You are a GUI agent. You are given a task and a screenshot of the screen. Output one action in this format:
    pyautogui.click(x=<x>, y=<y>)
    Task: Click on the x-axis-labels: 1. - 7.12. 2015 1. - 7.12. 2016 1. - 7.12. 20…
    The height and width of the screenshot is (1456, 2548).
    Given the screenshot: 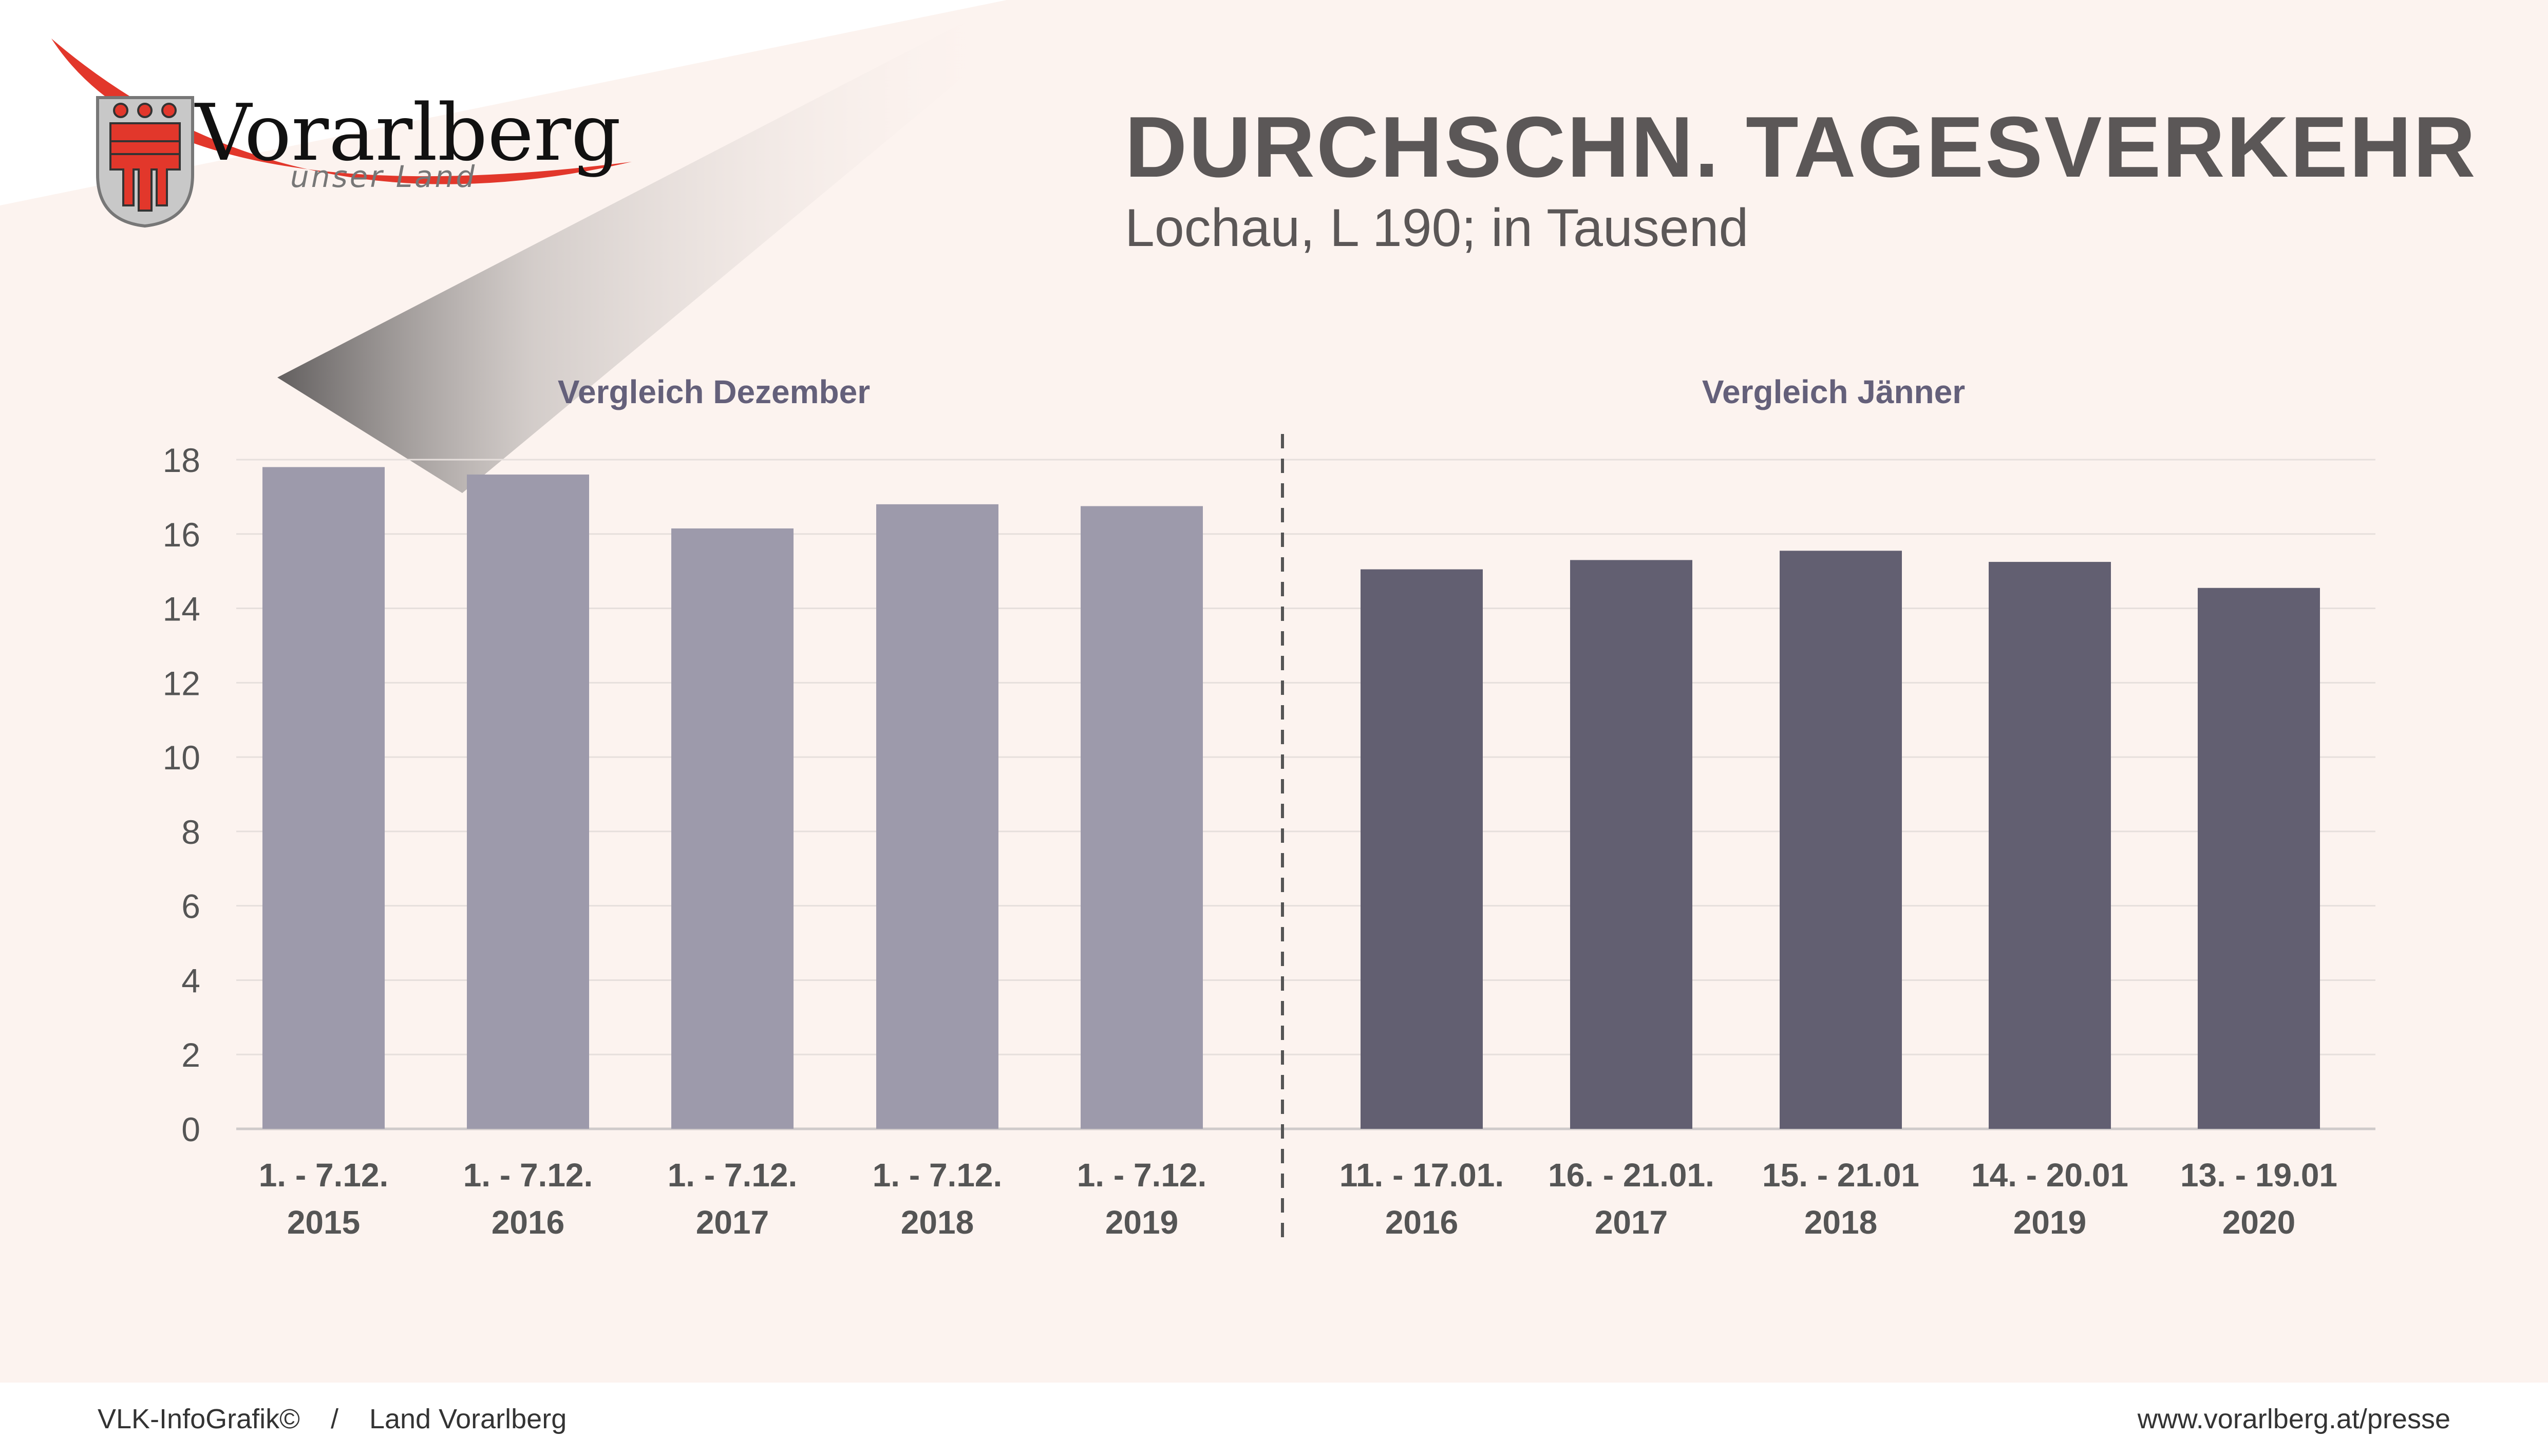 What is the action you would take?
    pyautogui.click(x=1298, y=1199)
    